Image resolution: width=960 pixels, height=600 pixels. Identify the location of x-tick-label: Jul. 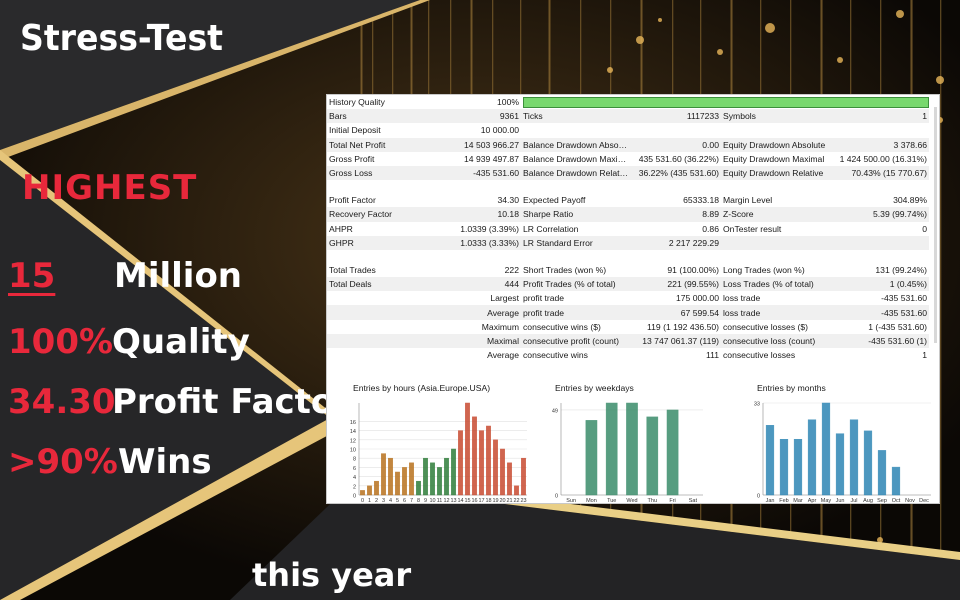
(853, 501).